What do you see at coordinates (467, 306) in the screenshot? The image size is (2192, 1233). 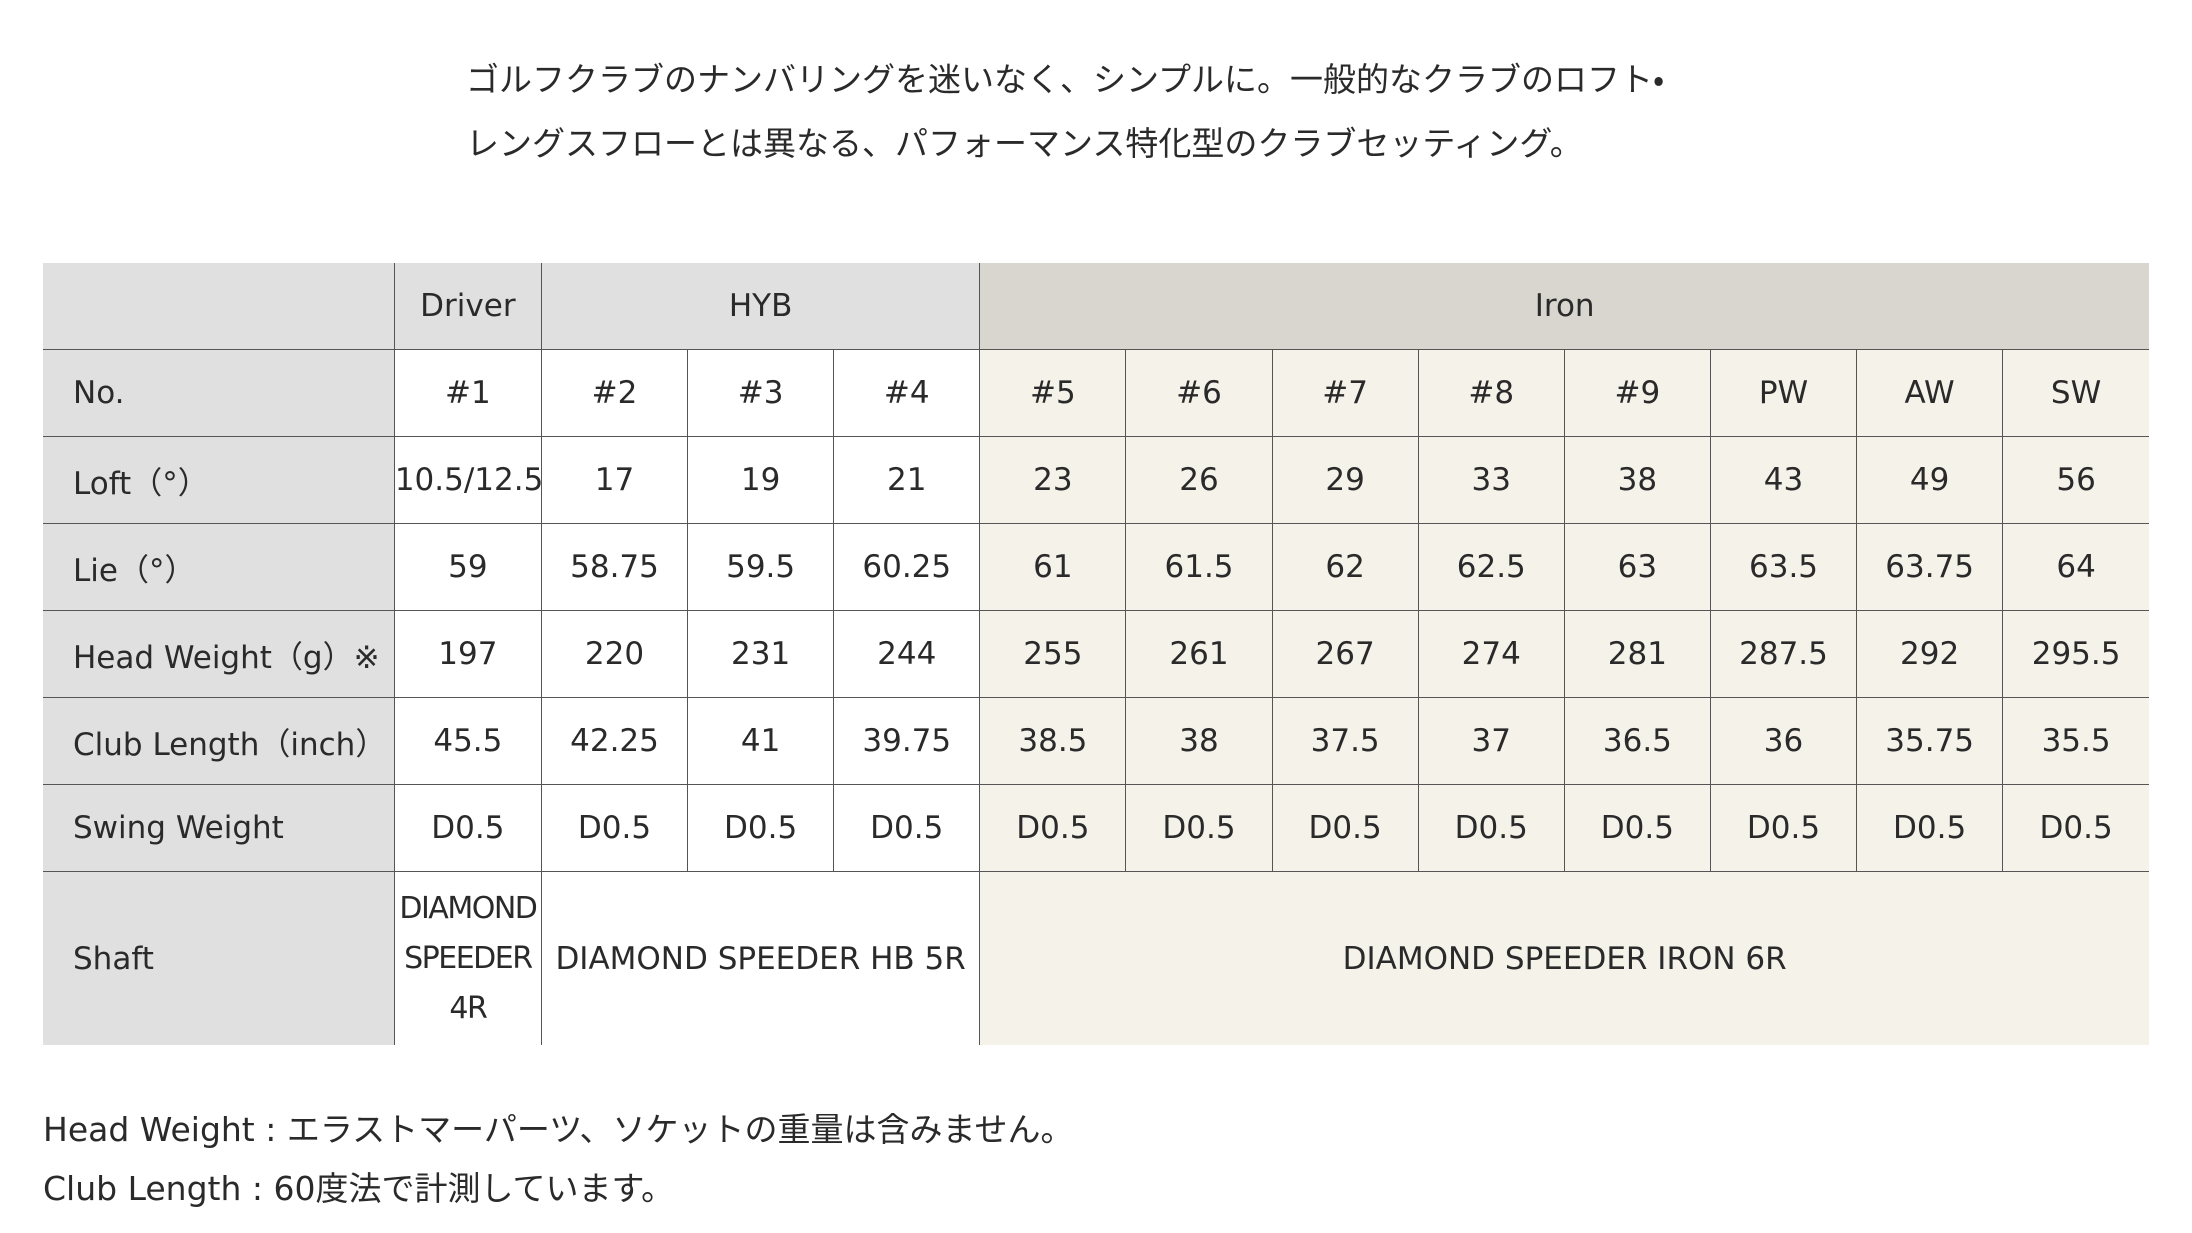 I see `group-header: Driver` at bounding box center [467, 306].